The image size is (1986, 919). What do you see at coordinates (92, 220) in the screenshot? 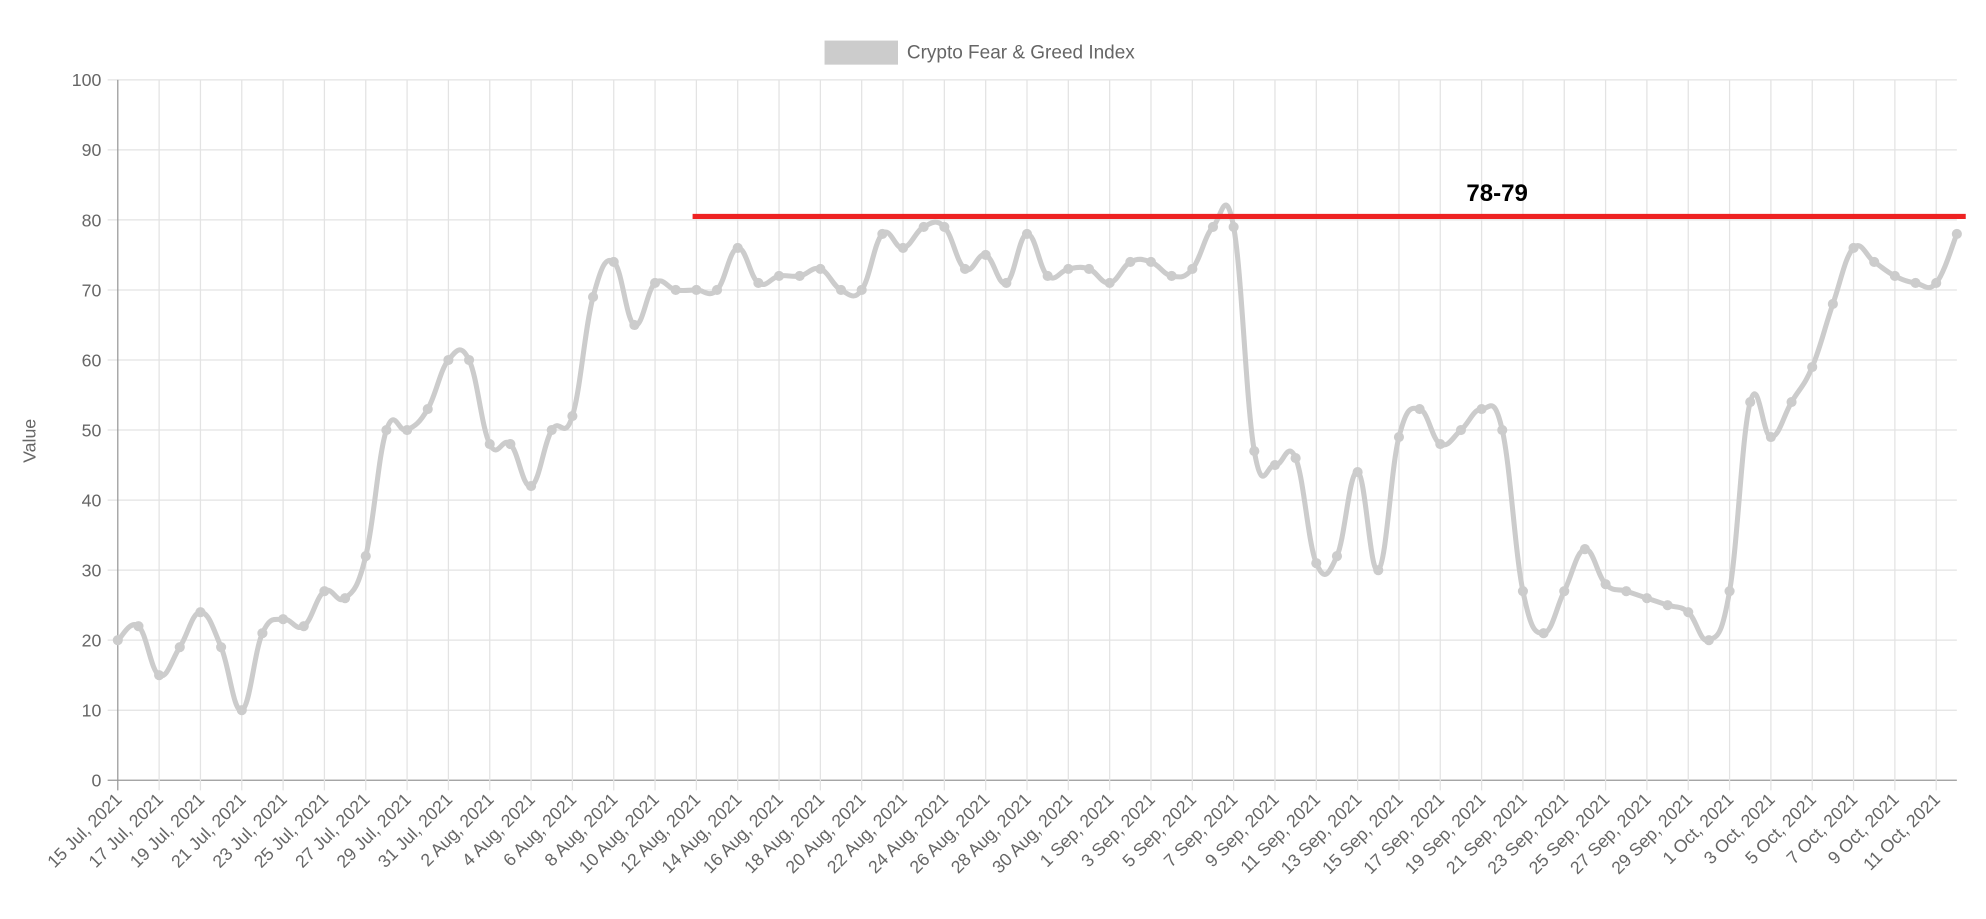
I see `y-tick-label: 80` at bounding box center [92, 220].